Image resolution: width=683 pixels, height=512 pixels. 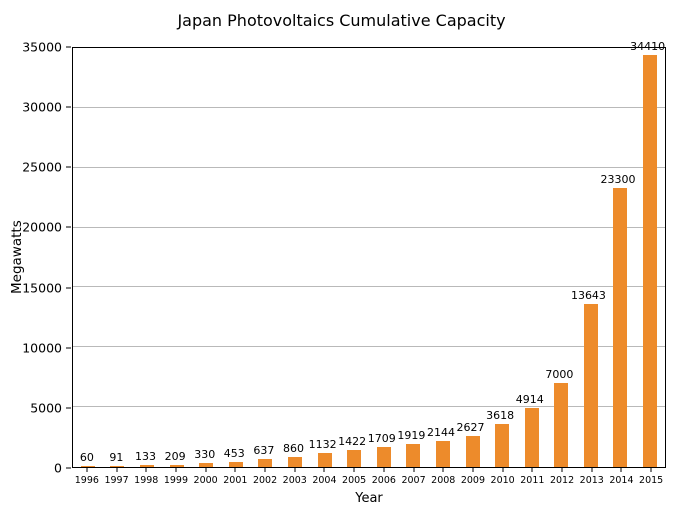 What do you see at coordinates (470, 427) in the screenshot?
I see `bar-value-label: 2627` at bounding box center [470, 427].